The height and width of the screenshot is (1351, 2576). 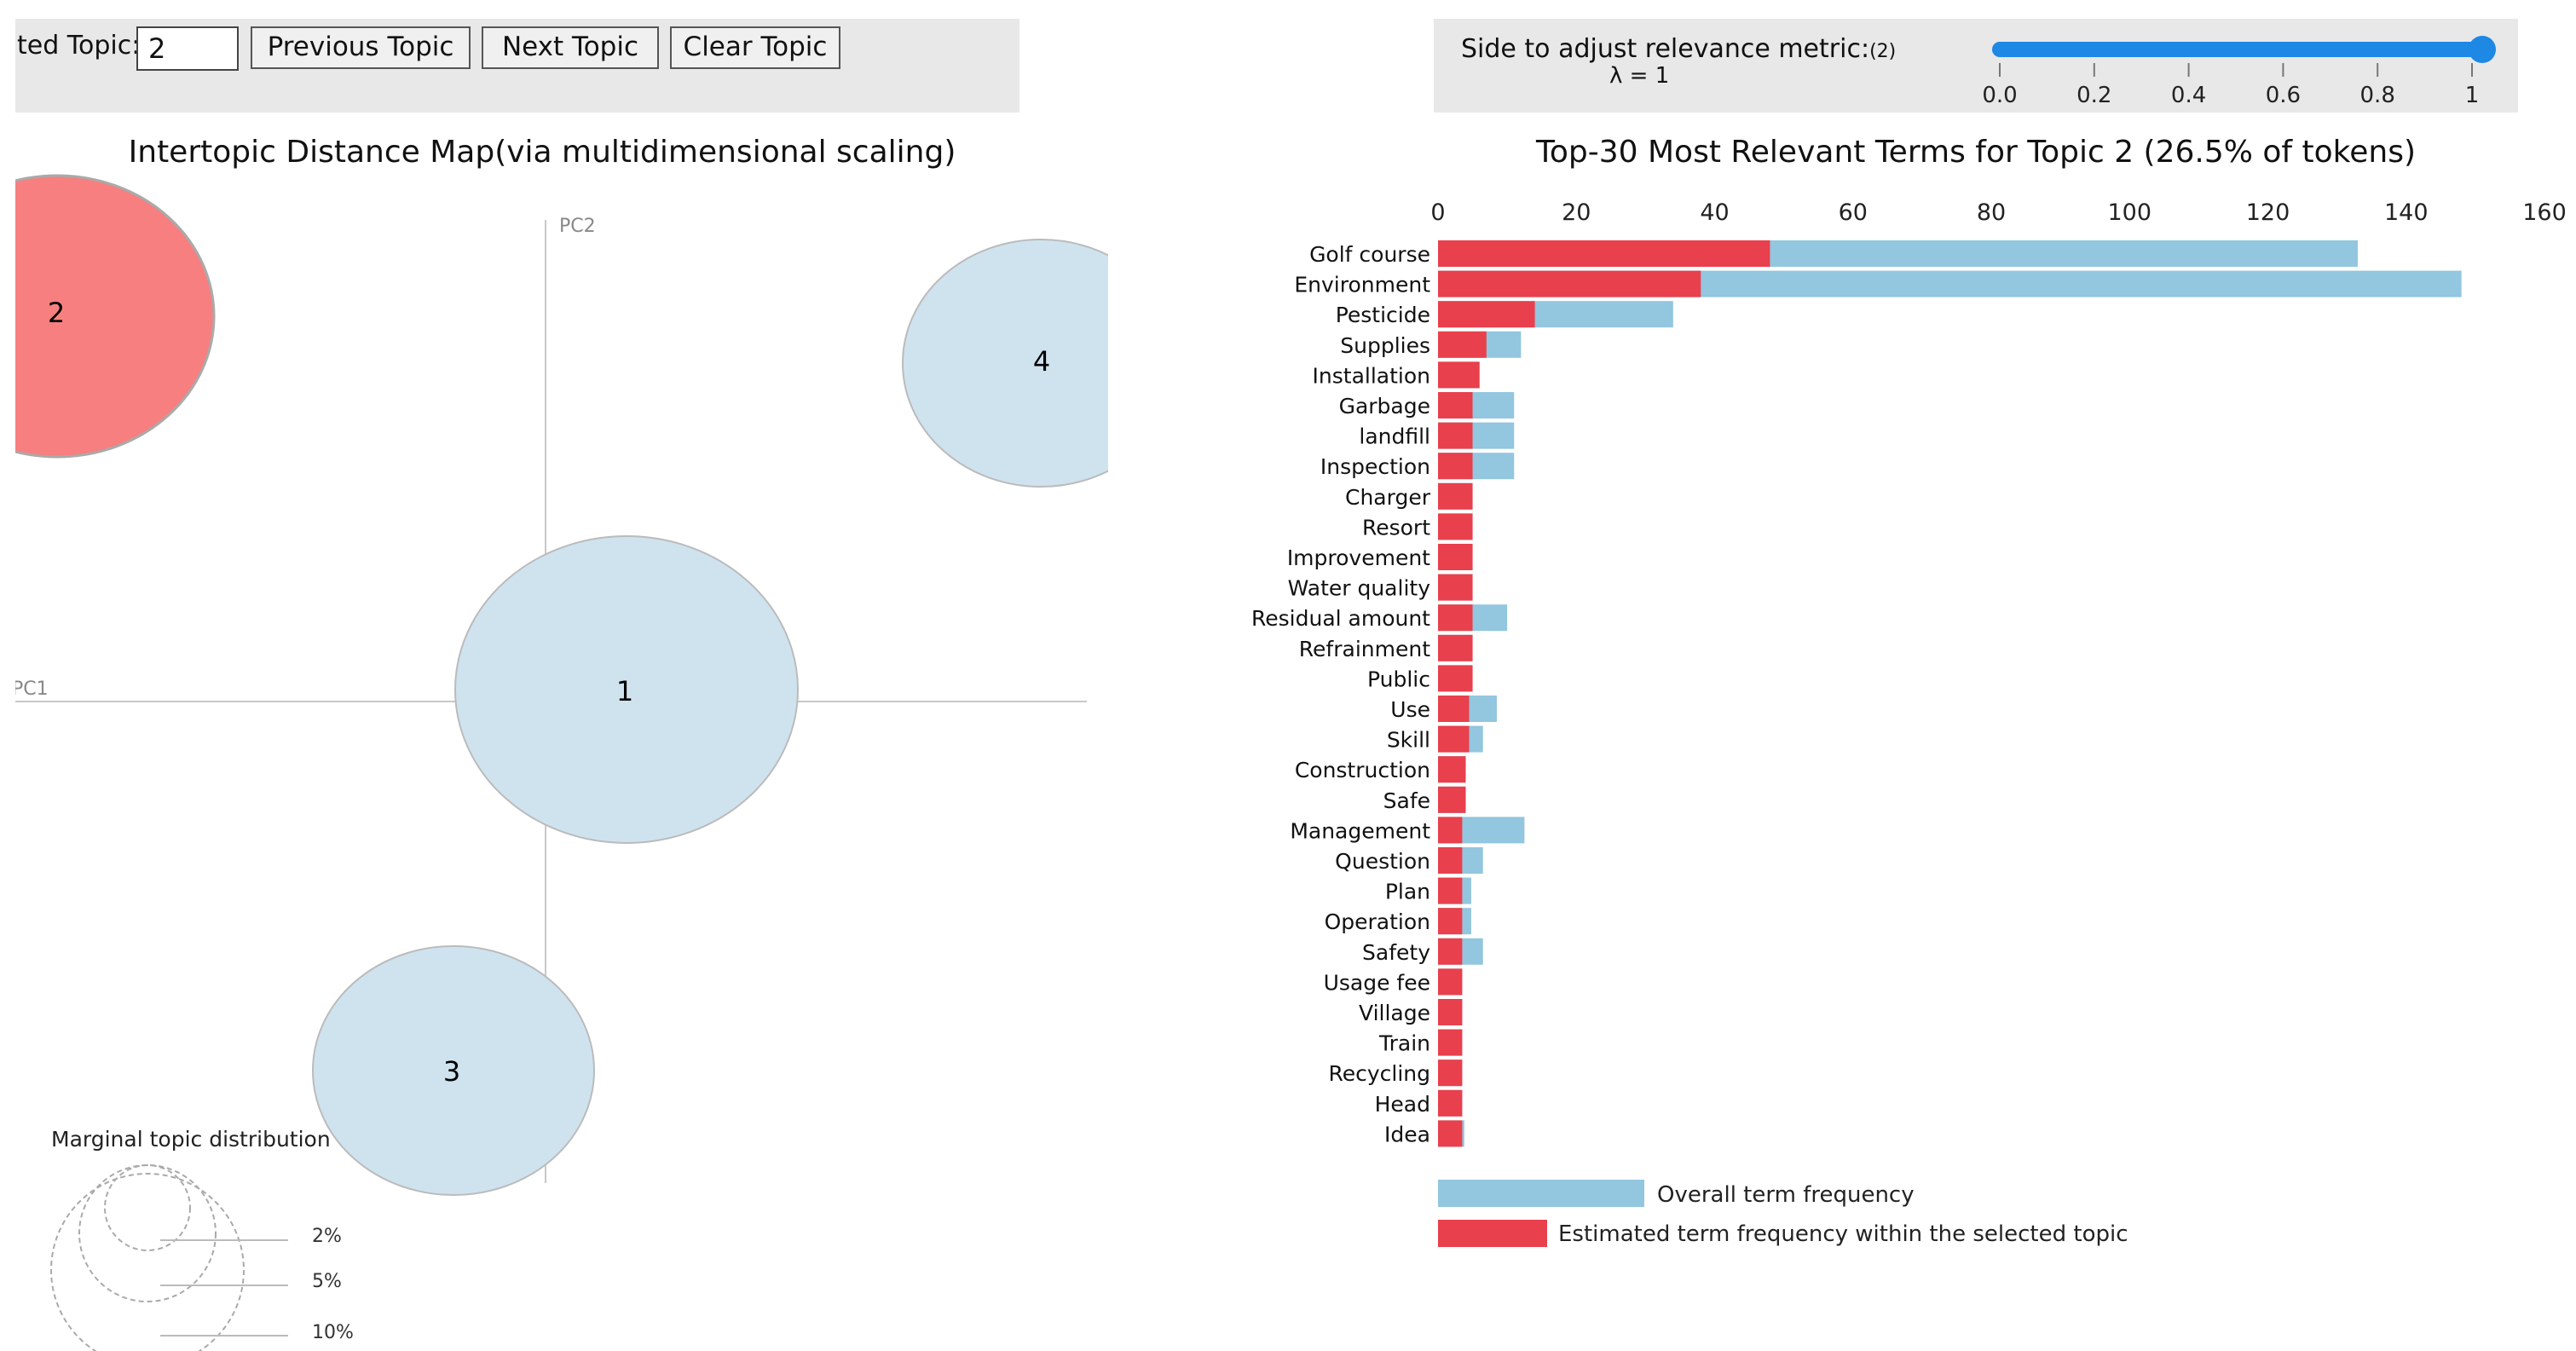 What do you see at coordinates (1375, 467) in the screenshot?
I see `term-label: Inspection` at bounding box center [1375, 467].